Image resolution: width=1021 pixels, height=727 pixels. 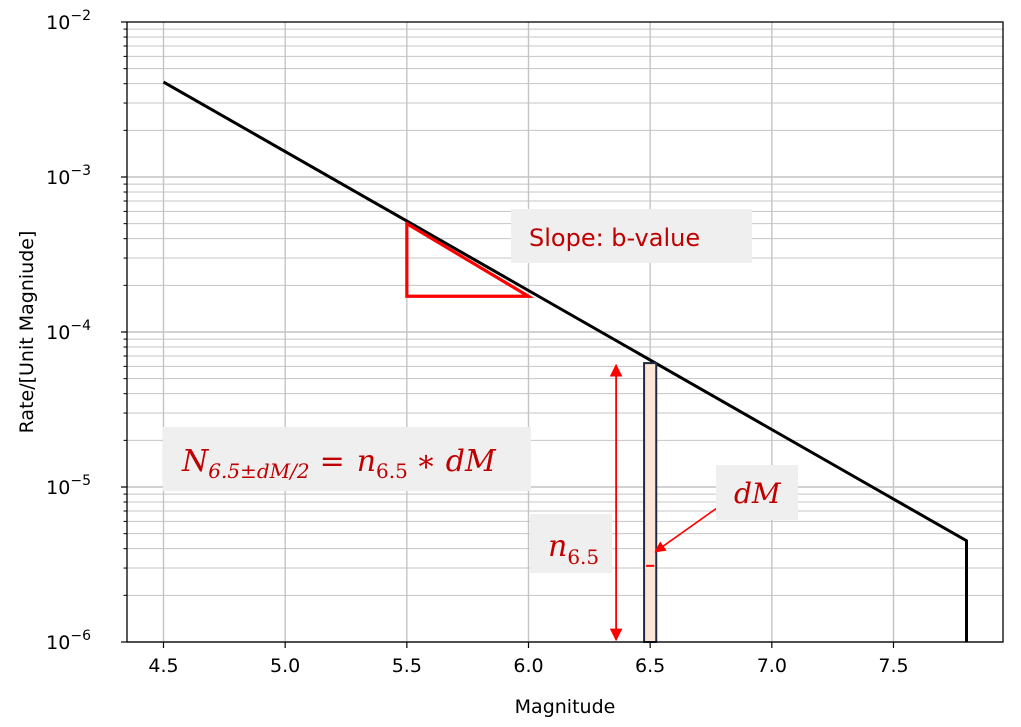 What do you see at coordinates (366, 461) in the screenshot?
I see `equation-rhs-base: n` at bounding box center [366, 461].